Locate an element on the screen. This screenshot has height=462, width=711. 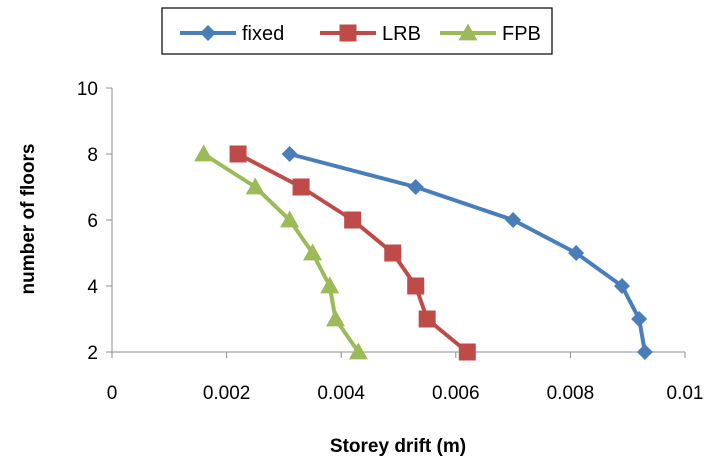
legend-item-fpb: FPB is located at coordinates (490, 34).